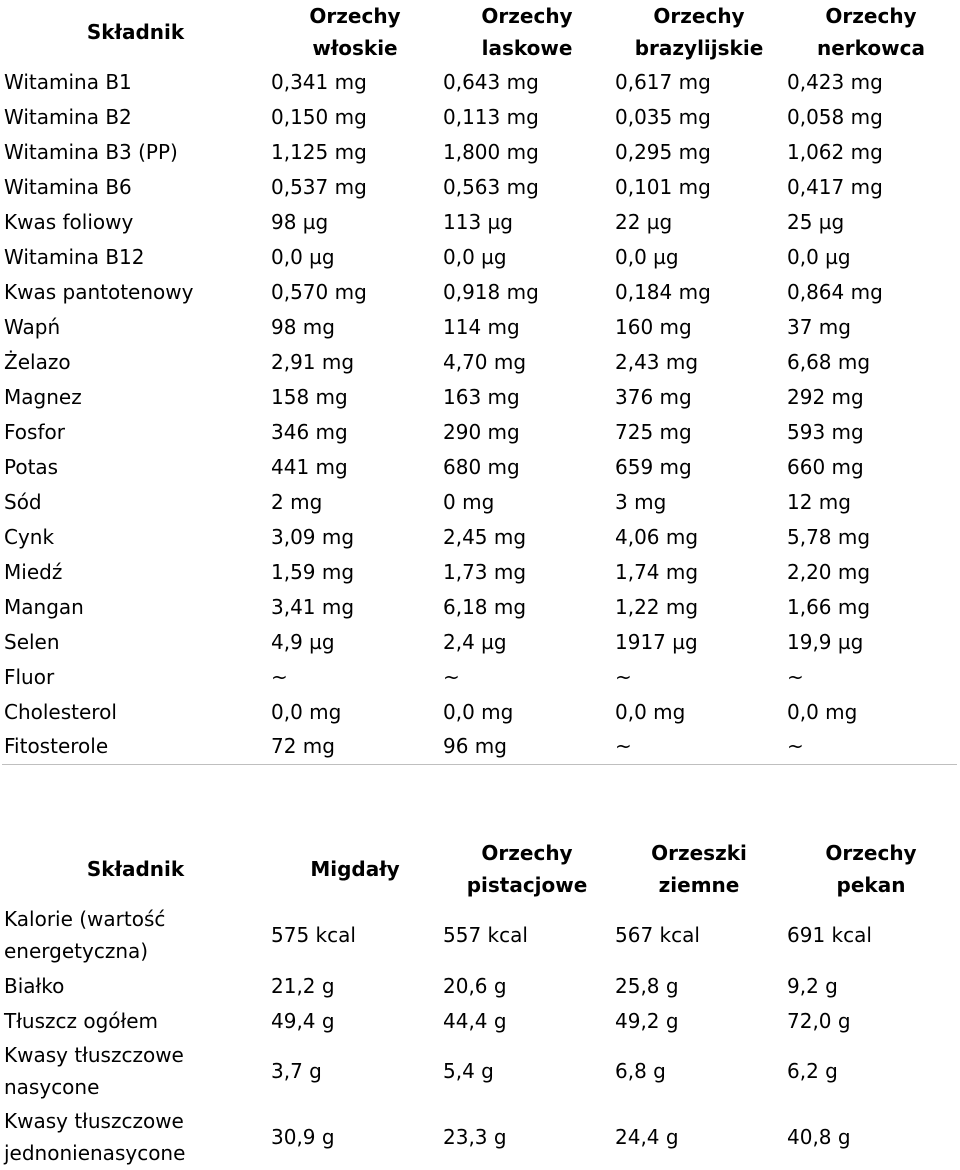 The width and height of the screenshot is (960, 1170). I want to click on cell-value: 37 mg, so click(819, 326).